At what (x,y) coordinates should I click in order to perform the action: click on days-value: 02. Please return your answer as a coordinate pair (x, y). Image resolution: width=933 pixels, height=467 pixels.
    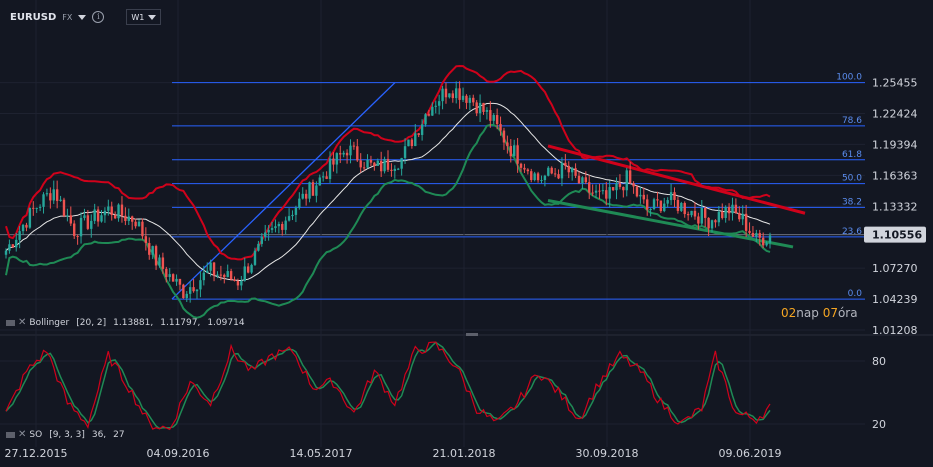
    Looking at the image, I should click on (789, 313).